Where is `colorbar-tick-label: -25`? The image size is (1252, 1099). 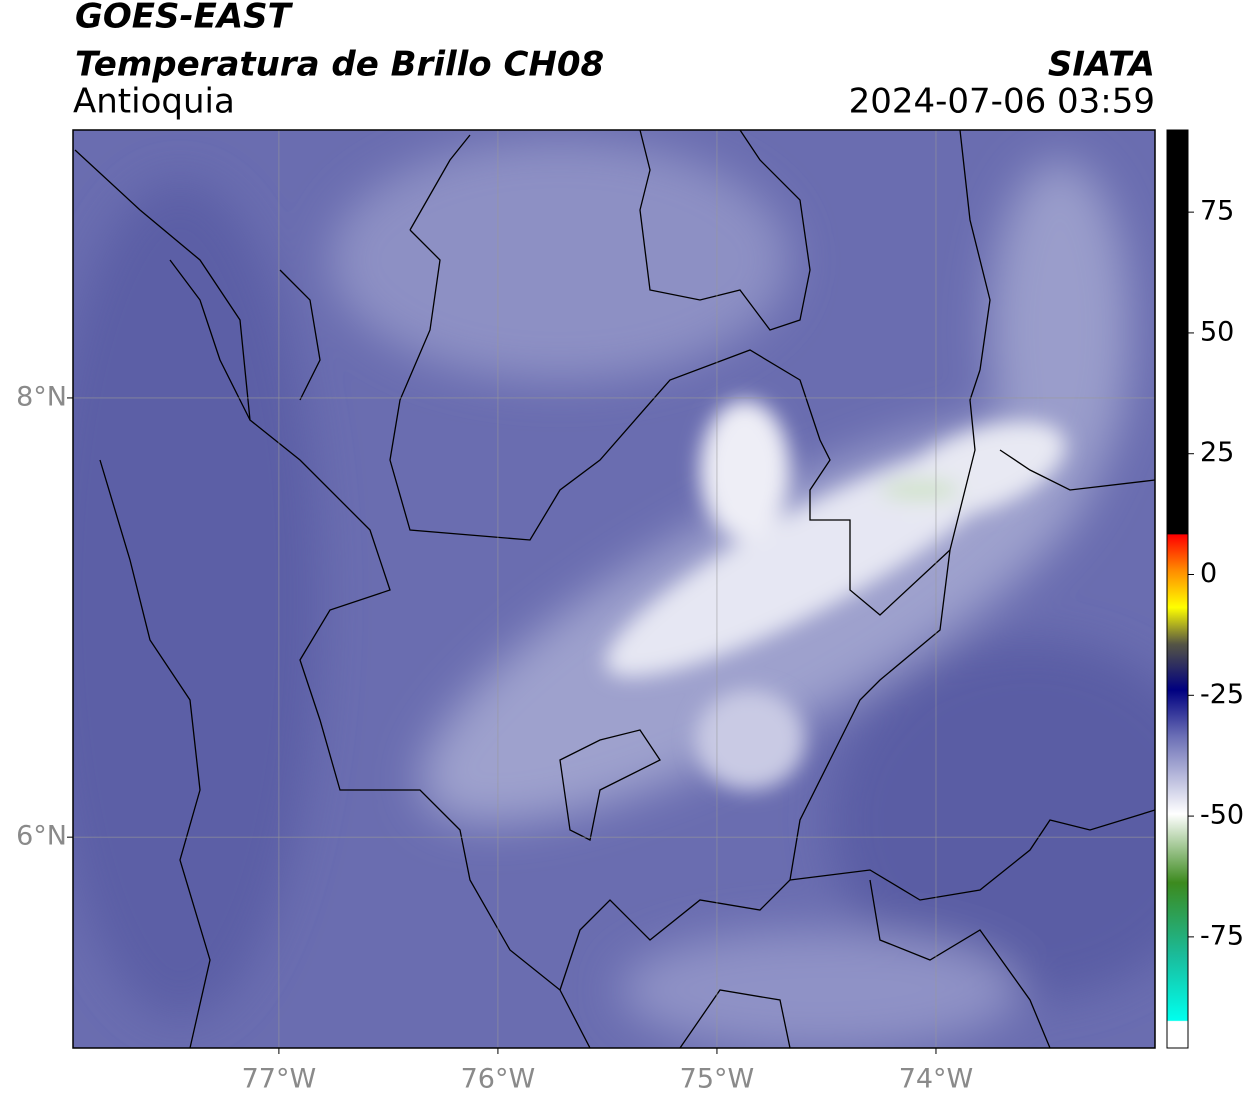
colorbar-tick-label: -25 is located at coordinates (1222, 694).